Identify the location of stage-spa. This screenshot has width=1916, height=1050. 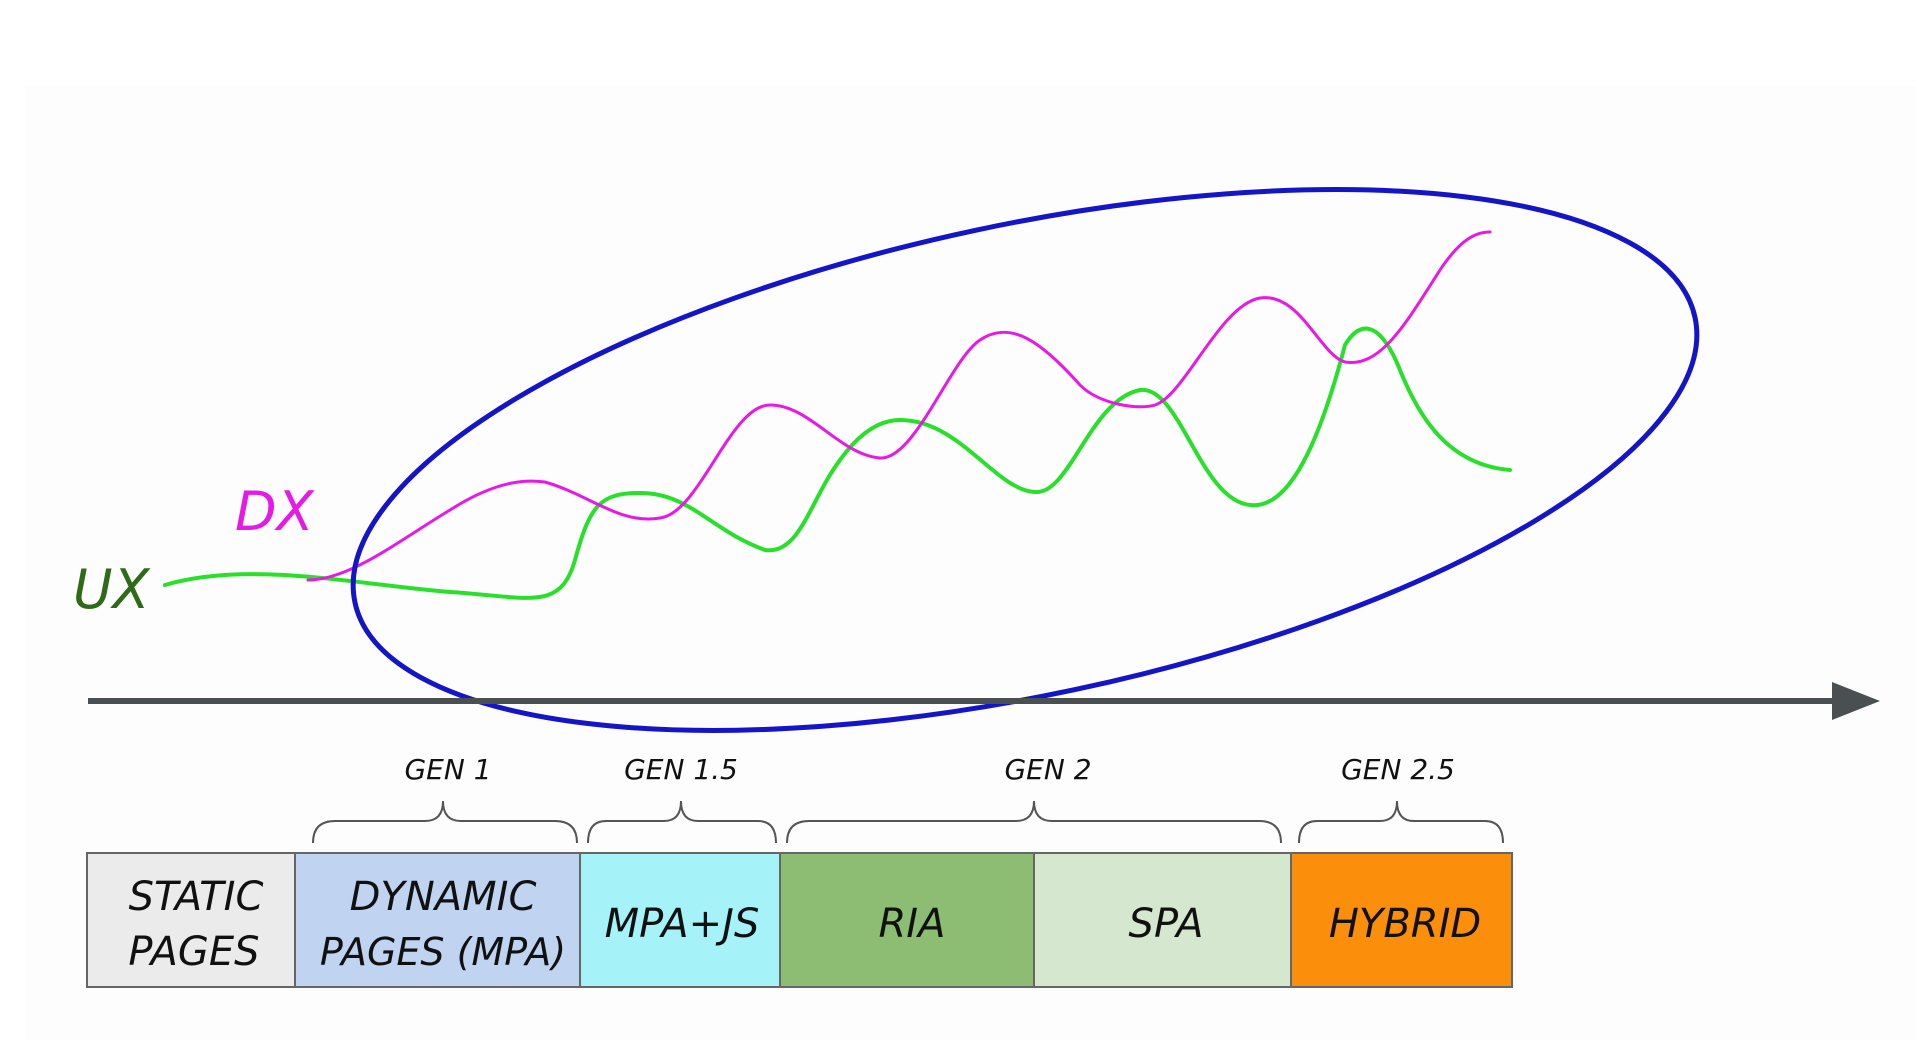
(1162, 920).